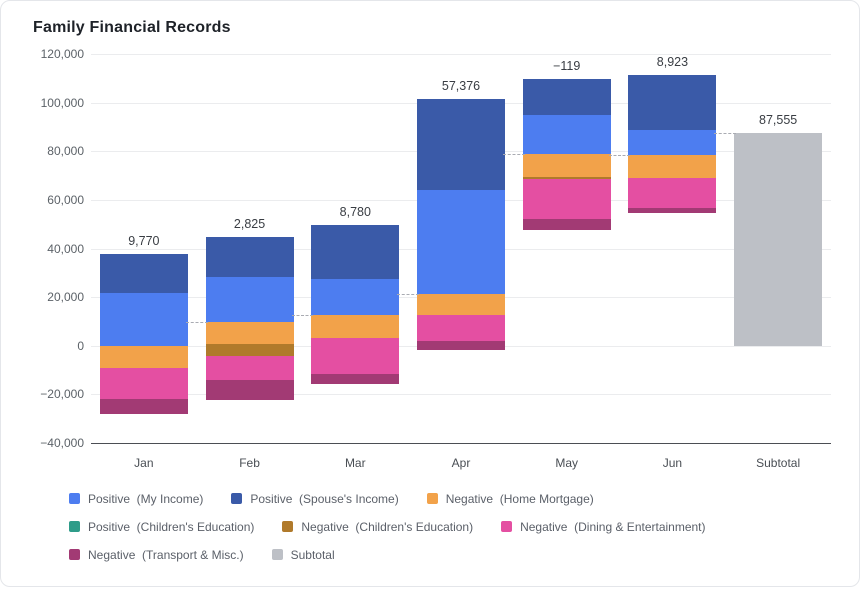 This screenshot has width=862, height=589. What do you see at coordinates (80, 345) in the screenshot?
I see `y-axis-tick-label: 0` at bounding box center [80, 345].